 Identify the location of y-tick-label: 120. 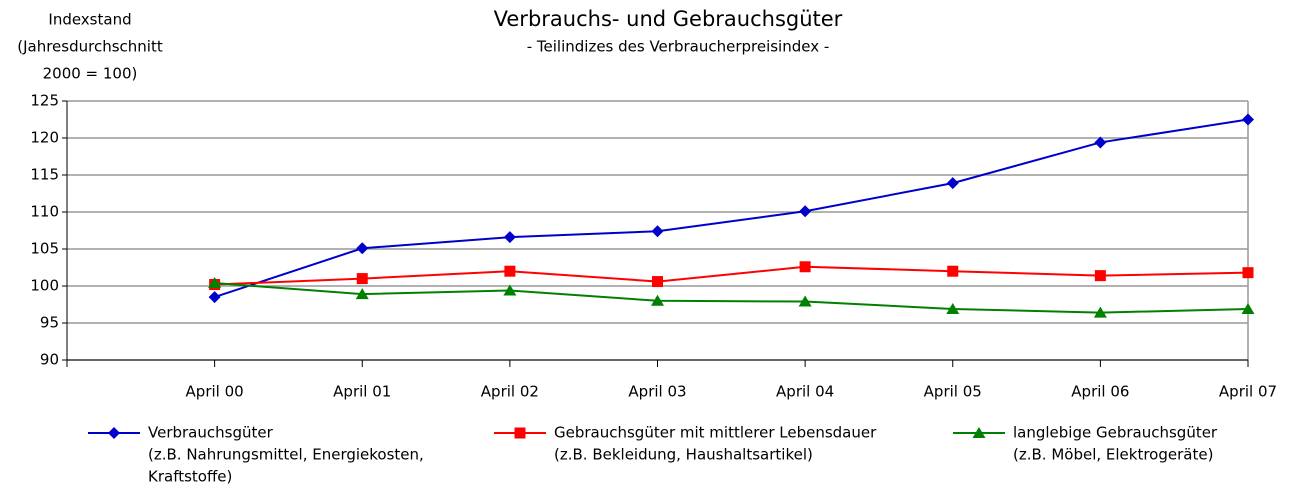
(44, 138).